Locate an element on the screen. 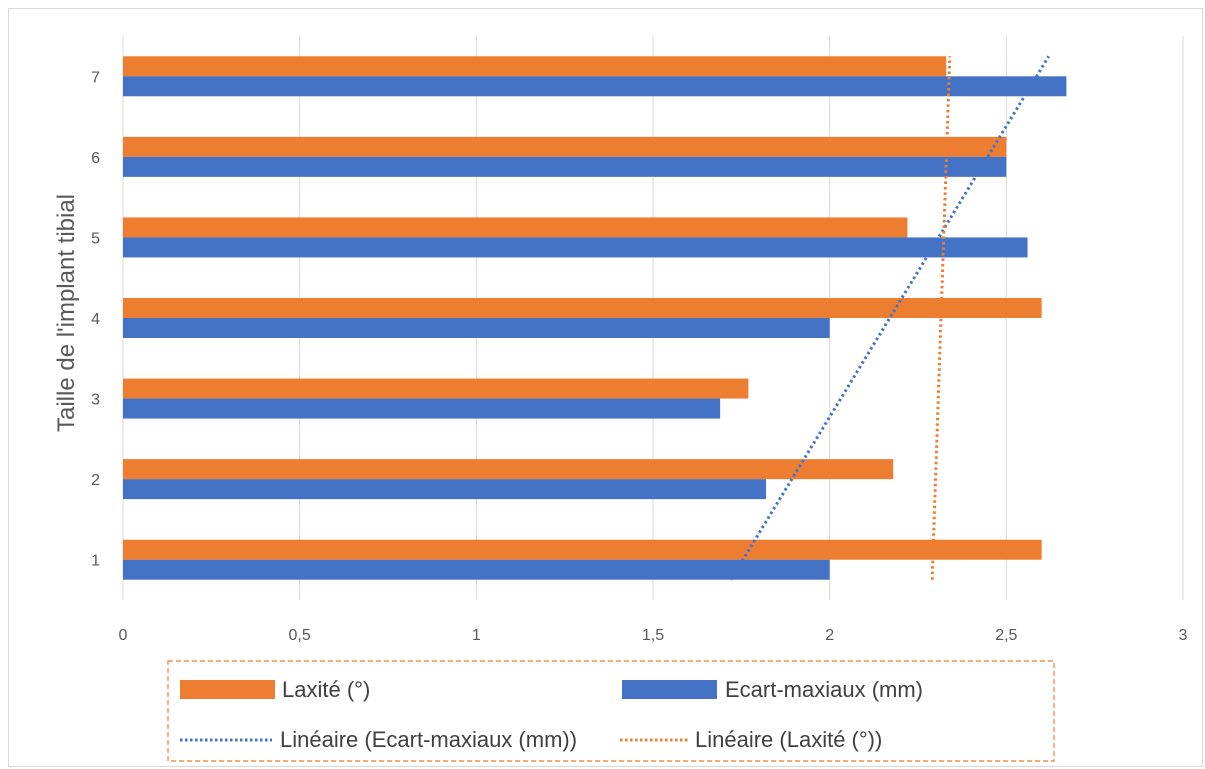 Image resolution: width=1205 pixels, height=769 pixels. legend-box is located at coordinates (611, 711).